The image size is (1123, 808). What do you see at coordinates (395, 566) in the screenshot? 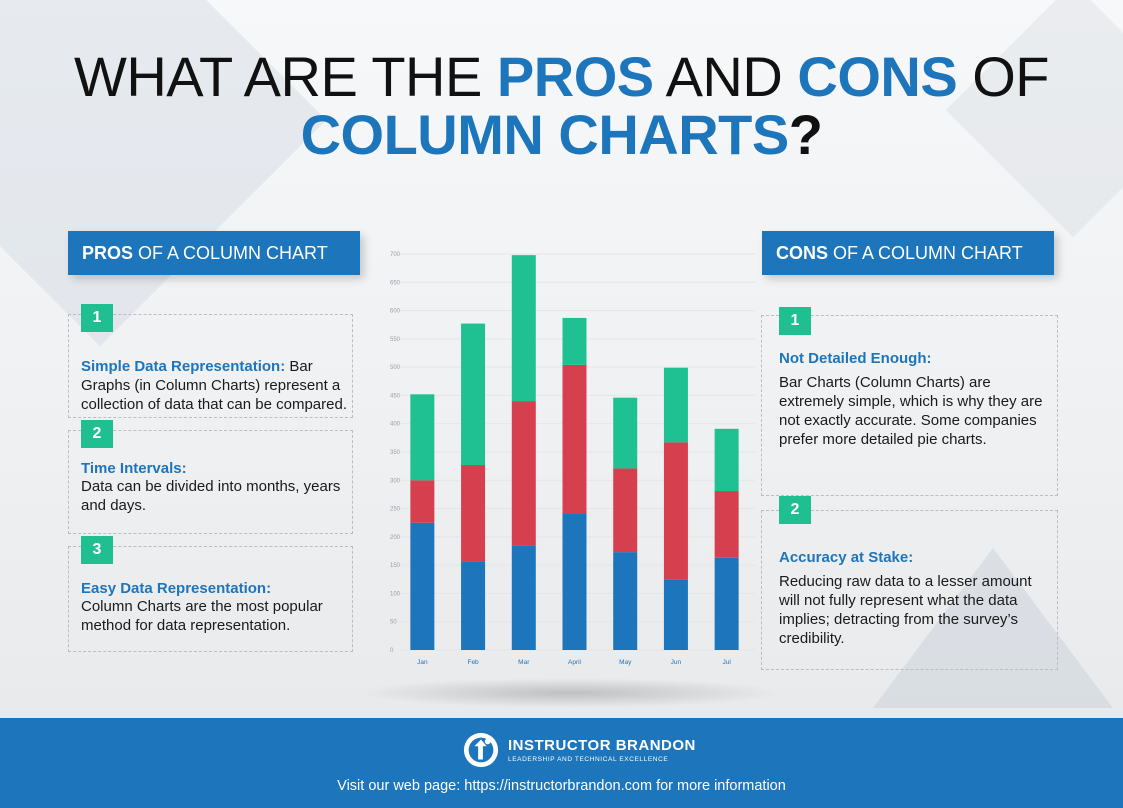
I see `y-tick-label: 150` at bounding box center [395, 566].